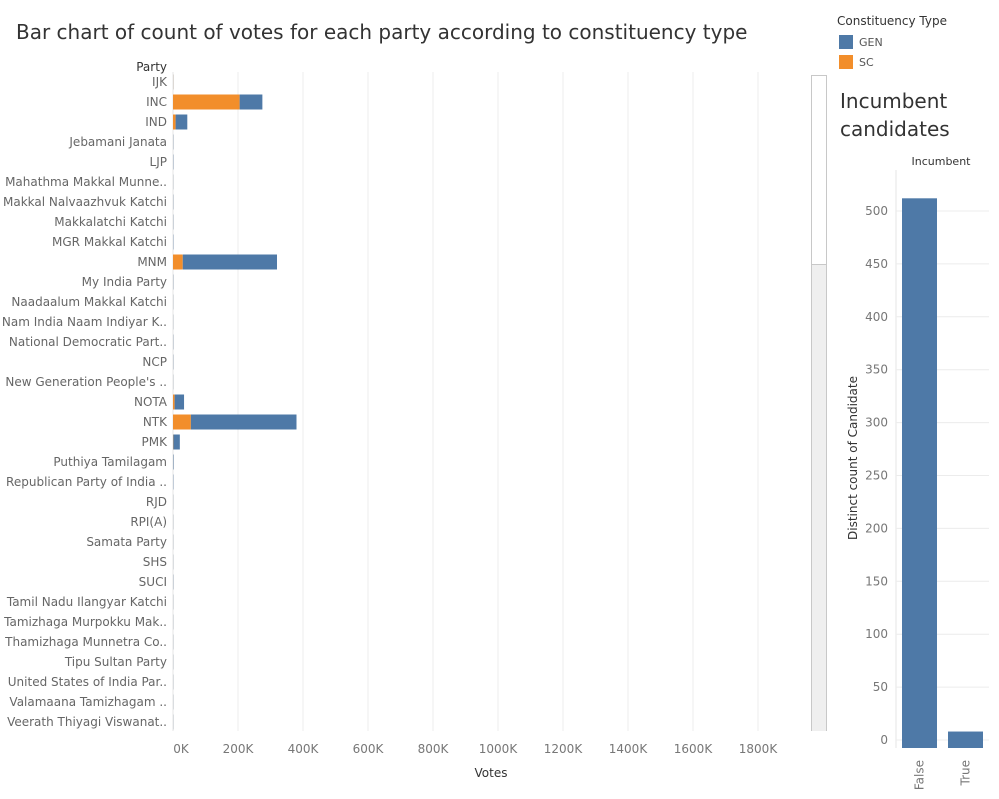 The height and width of the screenshot is (799, 999). I want to click on category-label: IJK, so click(160, 82).